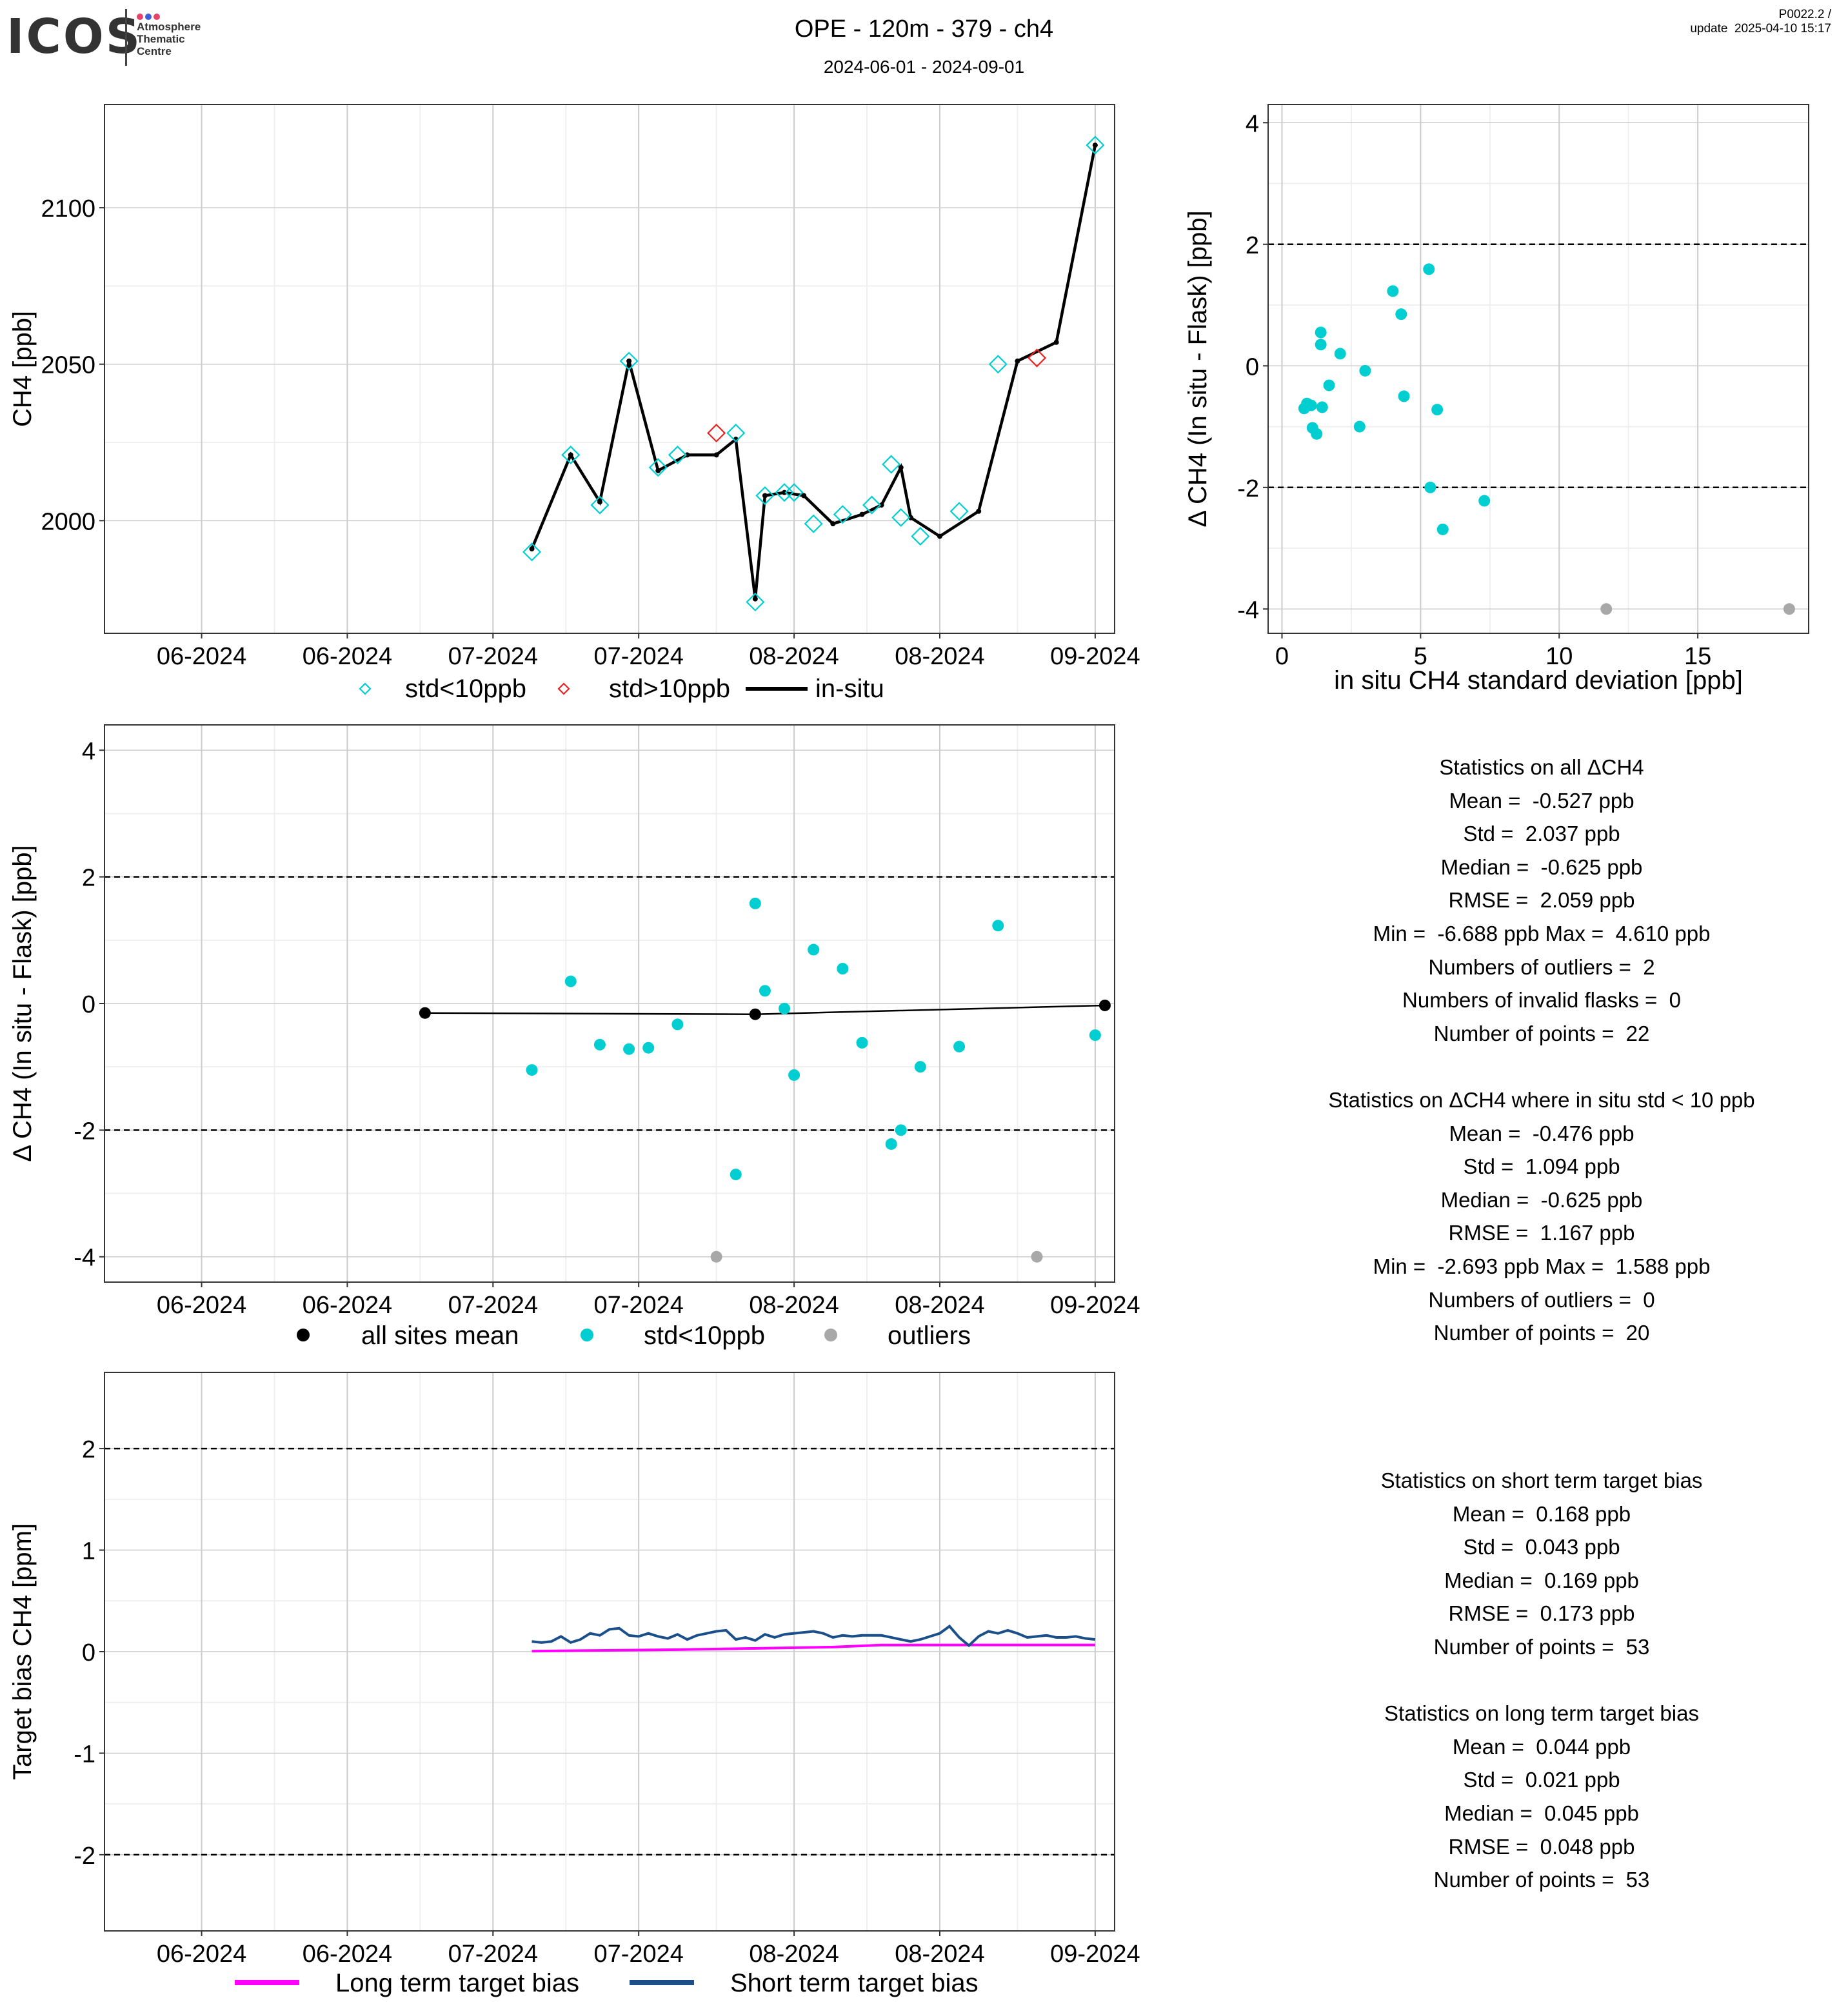  I want to click on y-tick-label: -1, so click(85, 1754).